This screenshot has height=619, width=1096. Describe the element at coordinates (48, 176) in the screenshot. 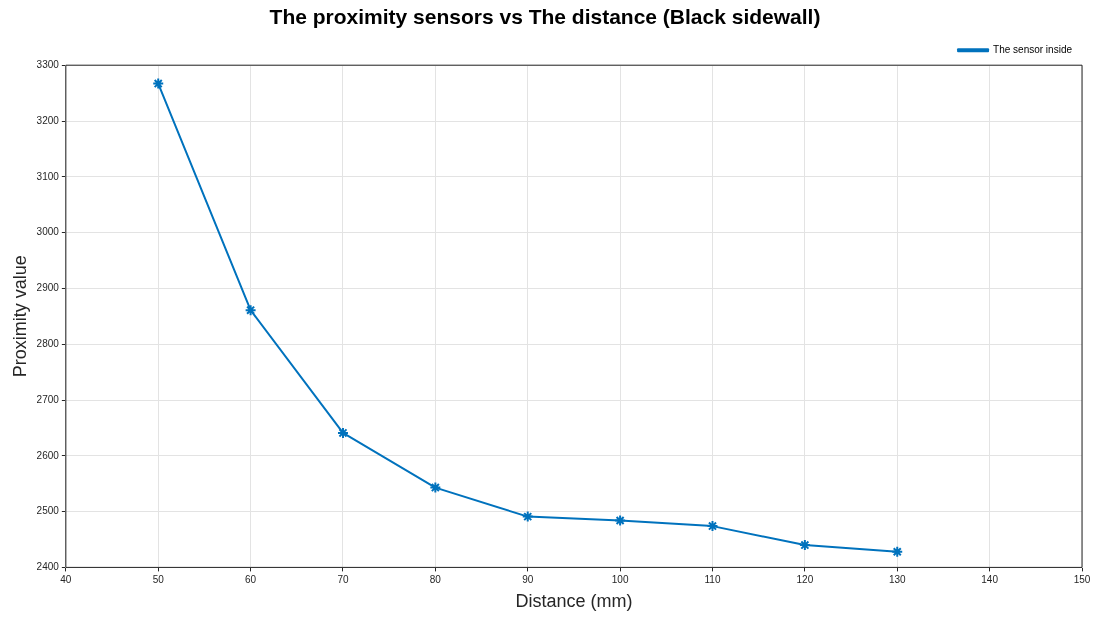

I see `y-tick-label: 3100` at that location.